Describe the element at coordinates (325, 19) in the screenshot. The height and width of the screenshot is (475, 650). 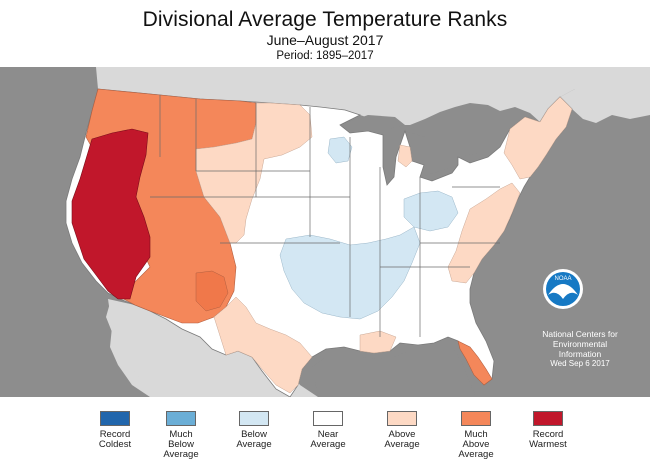
I see `map-title: Divisional Average Temperature Ranks` at that location.